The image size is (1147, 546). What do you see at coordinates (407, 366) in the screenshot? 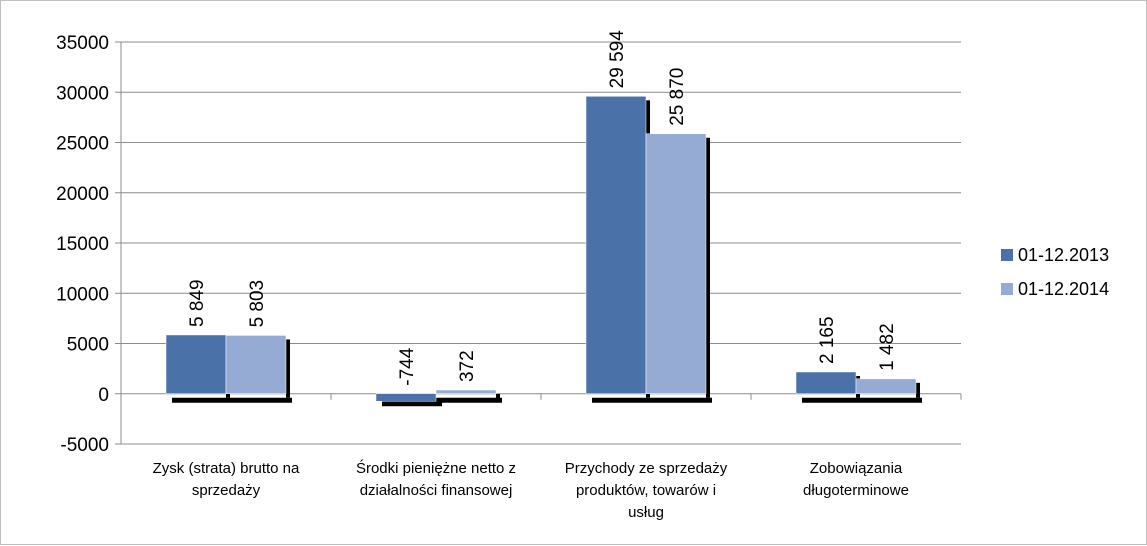
I see `data-label: -744` at bounding box center [407, 366].